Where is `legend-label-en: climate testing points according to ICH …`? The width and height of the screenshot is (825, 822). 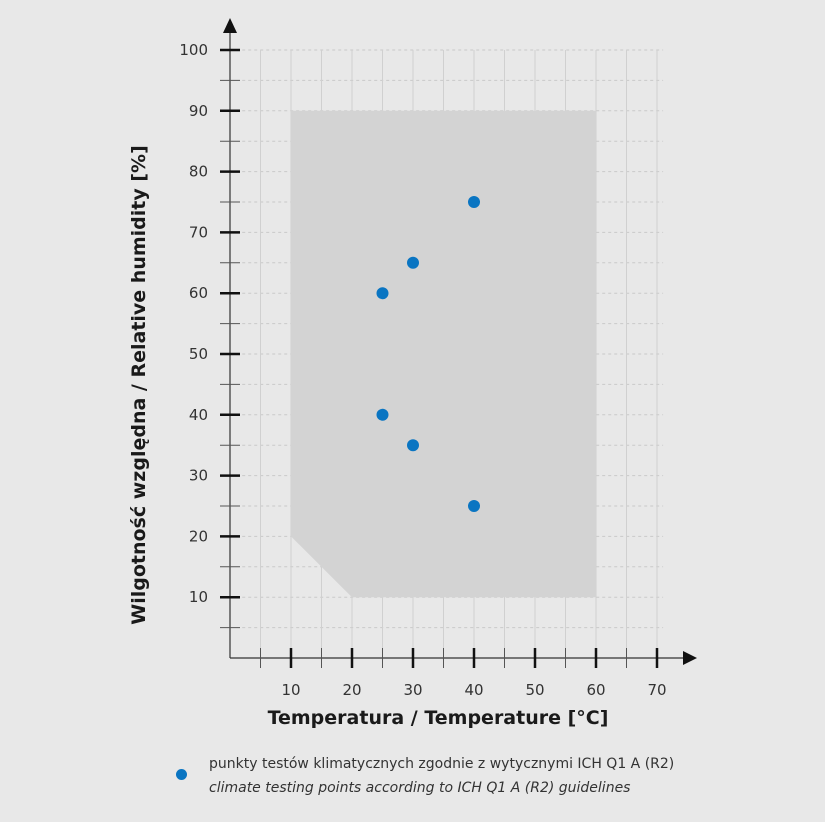
legend-label-en: climate testing points according to ICH … is located at coordinates (420, 788).